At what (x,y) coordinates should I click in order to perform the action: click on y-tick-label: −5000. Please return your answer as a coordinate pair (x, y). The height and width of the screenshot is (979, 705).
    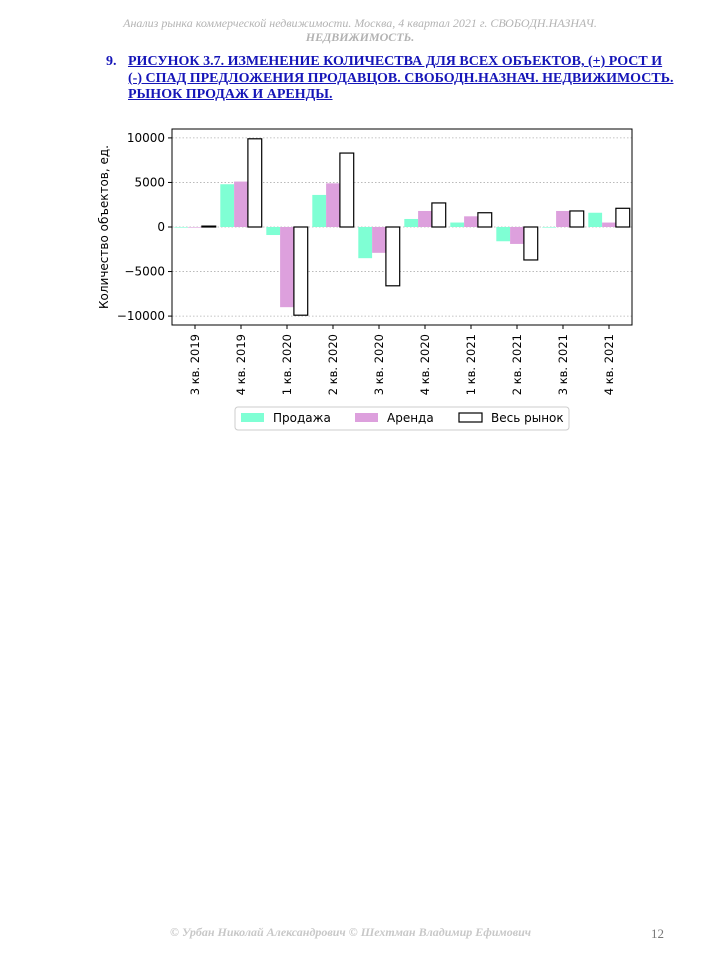
    Looking at the image, I should click on (144, 272).